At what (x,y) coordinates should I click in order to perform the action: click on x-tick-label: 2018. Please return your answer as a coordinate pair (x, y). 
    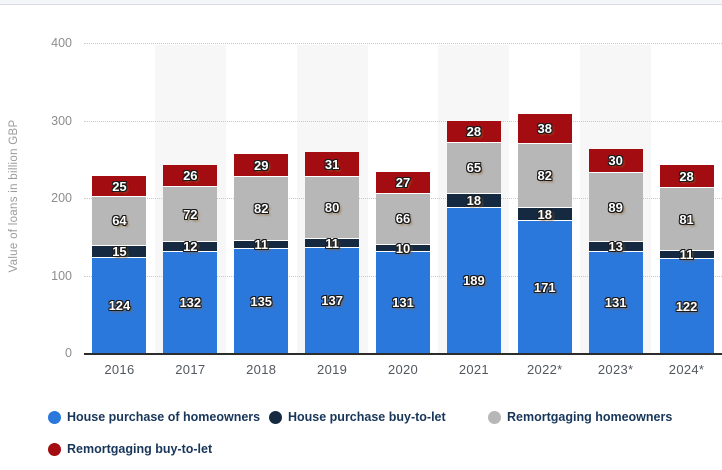
    Looking at the image, I should click on (261, 369).